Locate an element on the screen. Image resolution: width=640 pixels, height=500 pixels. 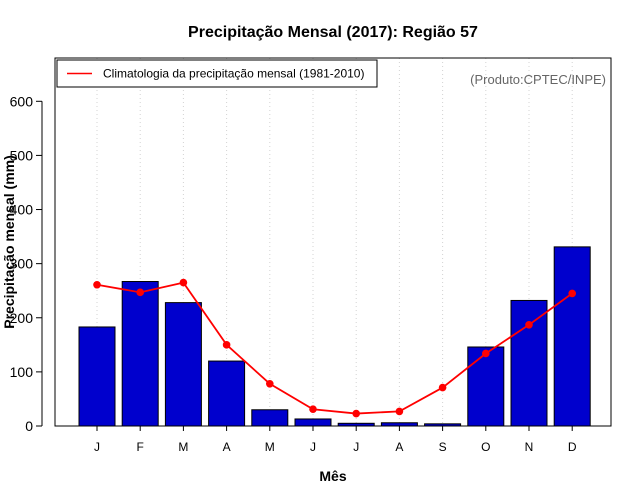
y-axis-label: Precipitação mensal (mm) is located at coordinates (9, 242).